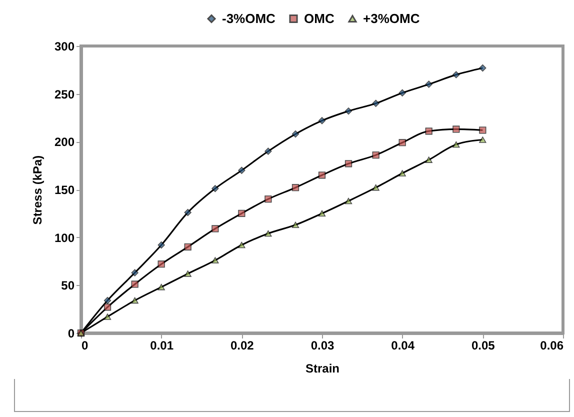 The width and height of the screenshot is (574, 417). What do you see at coordinates (64, 94) in the screenshot?
I see `y-tick-label: 250` at bounding box center [64, 94].